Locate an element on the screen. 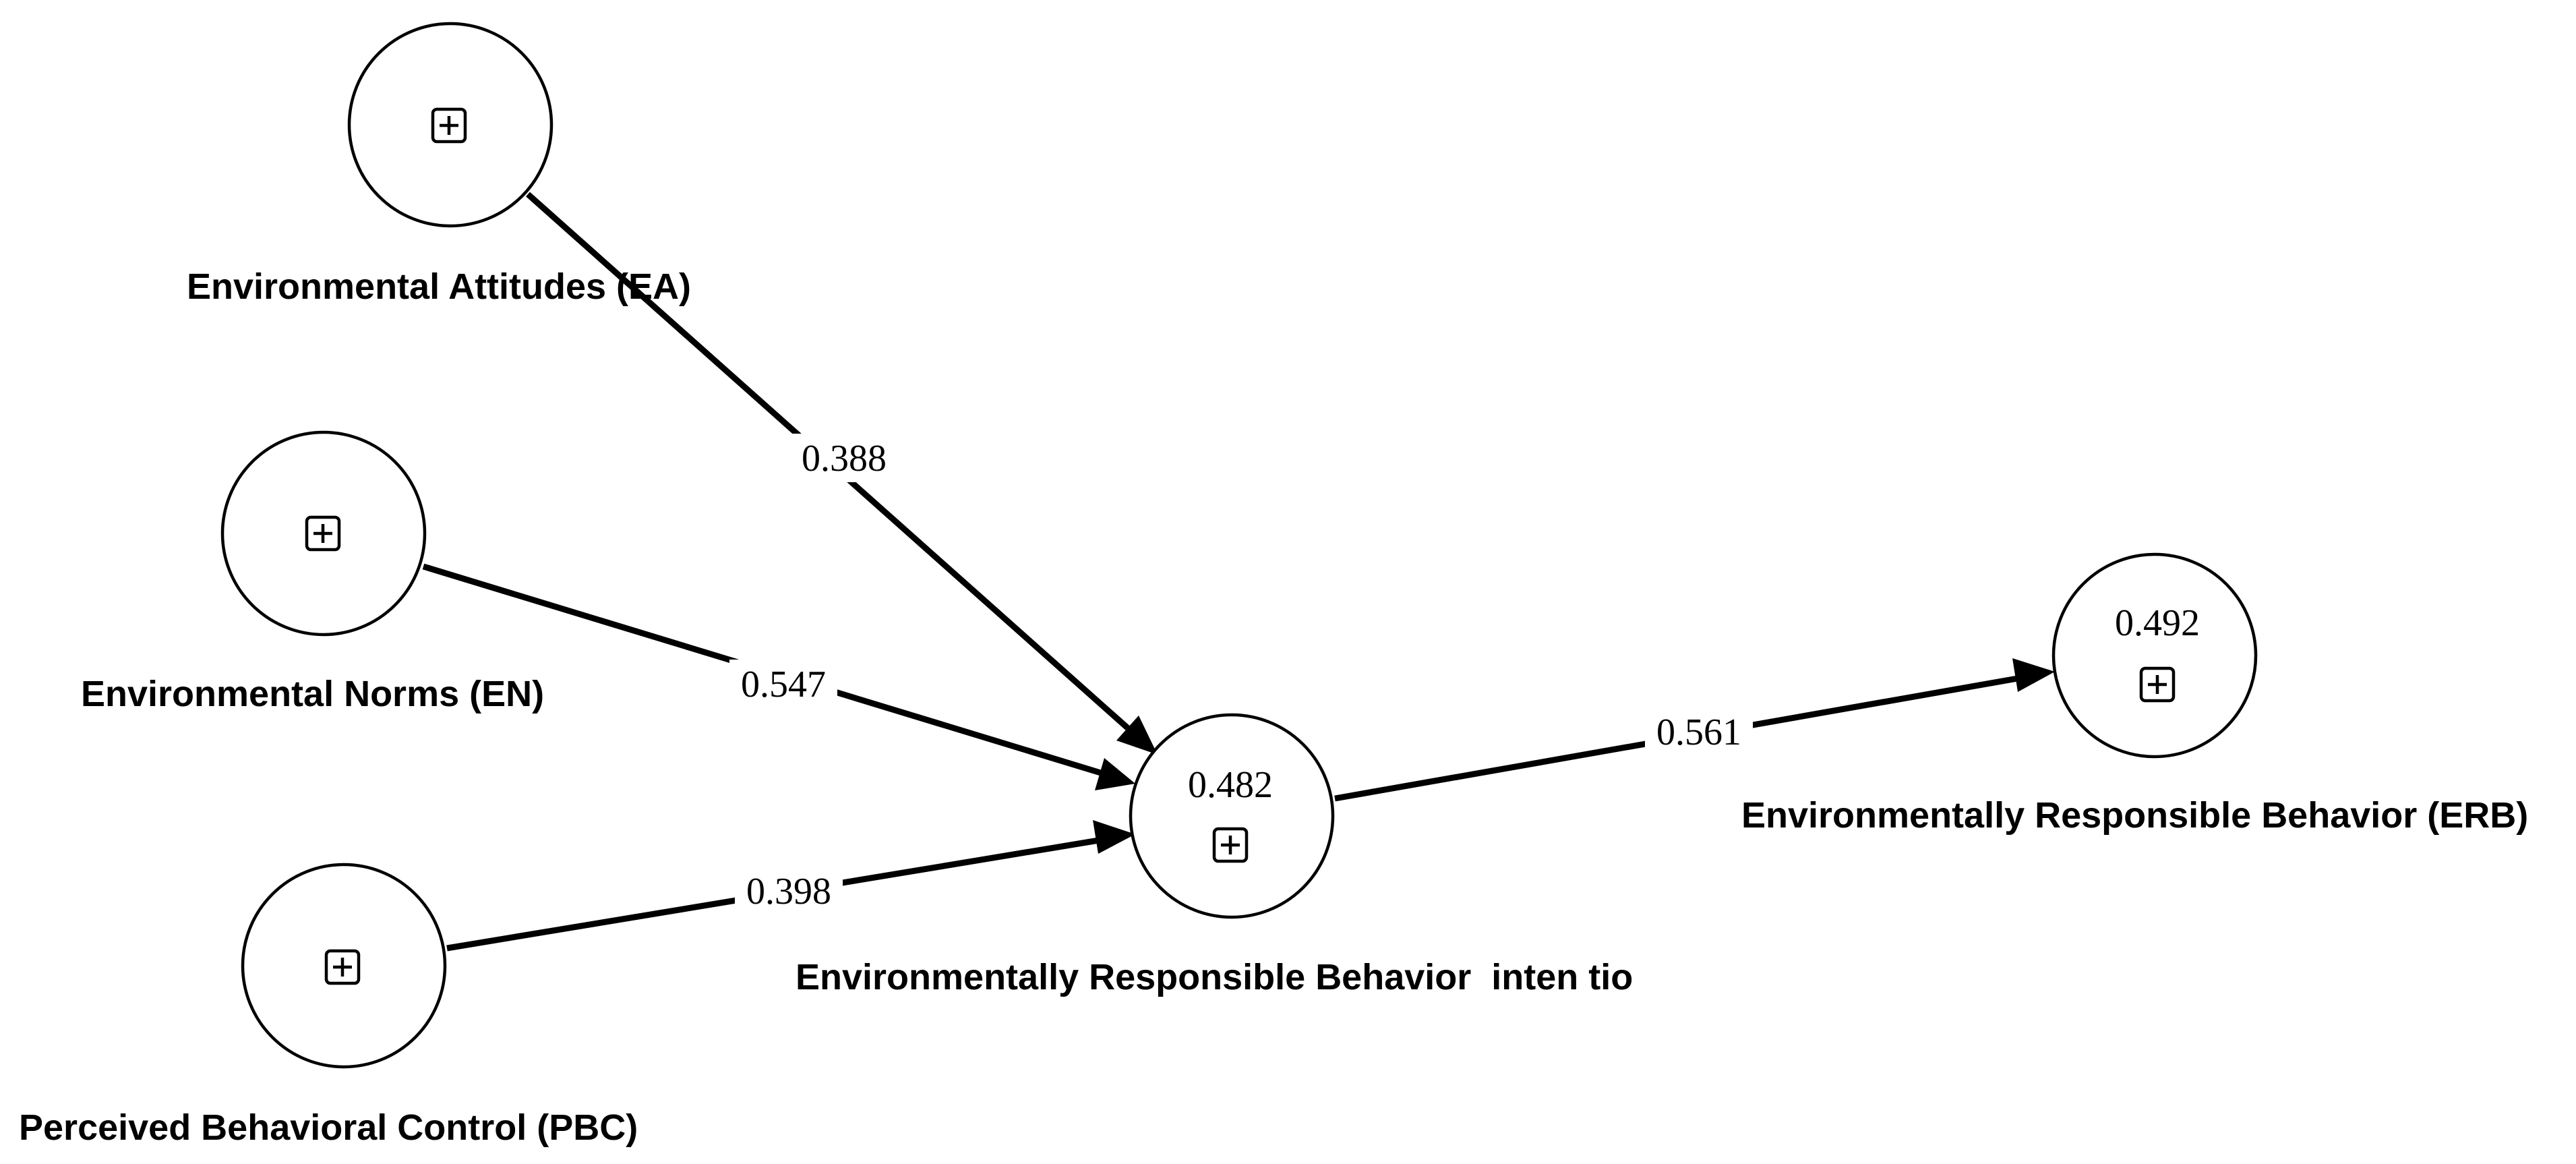 Image resolution: width=2576 pixels, height=1164 pixels. node-erb: 0.492 is located at coordinates (2154, 655).